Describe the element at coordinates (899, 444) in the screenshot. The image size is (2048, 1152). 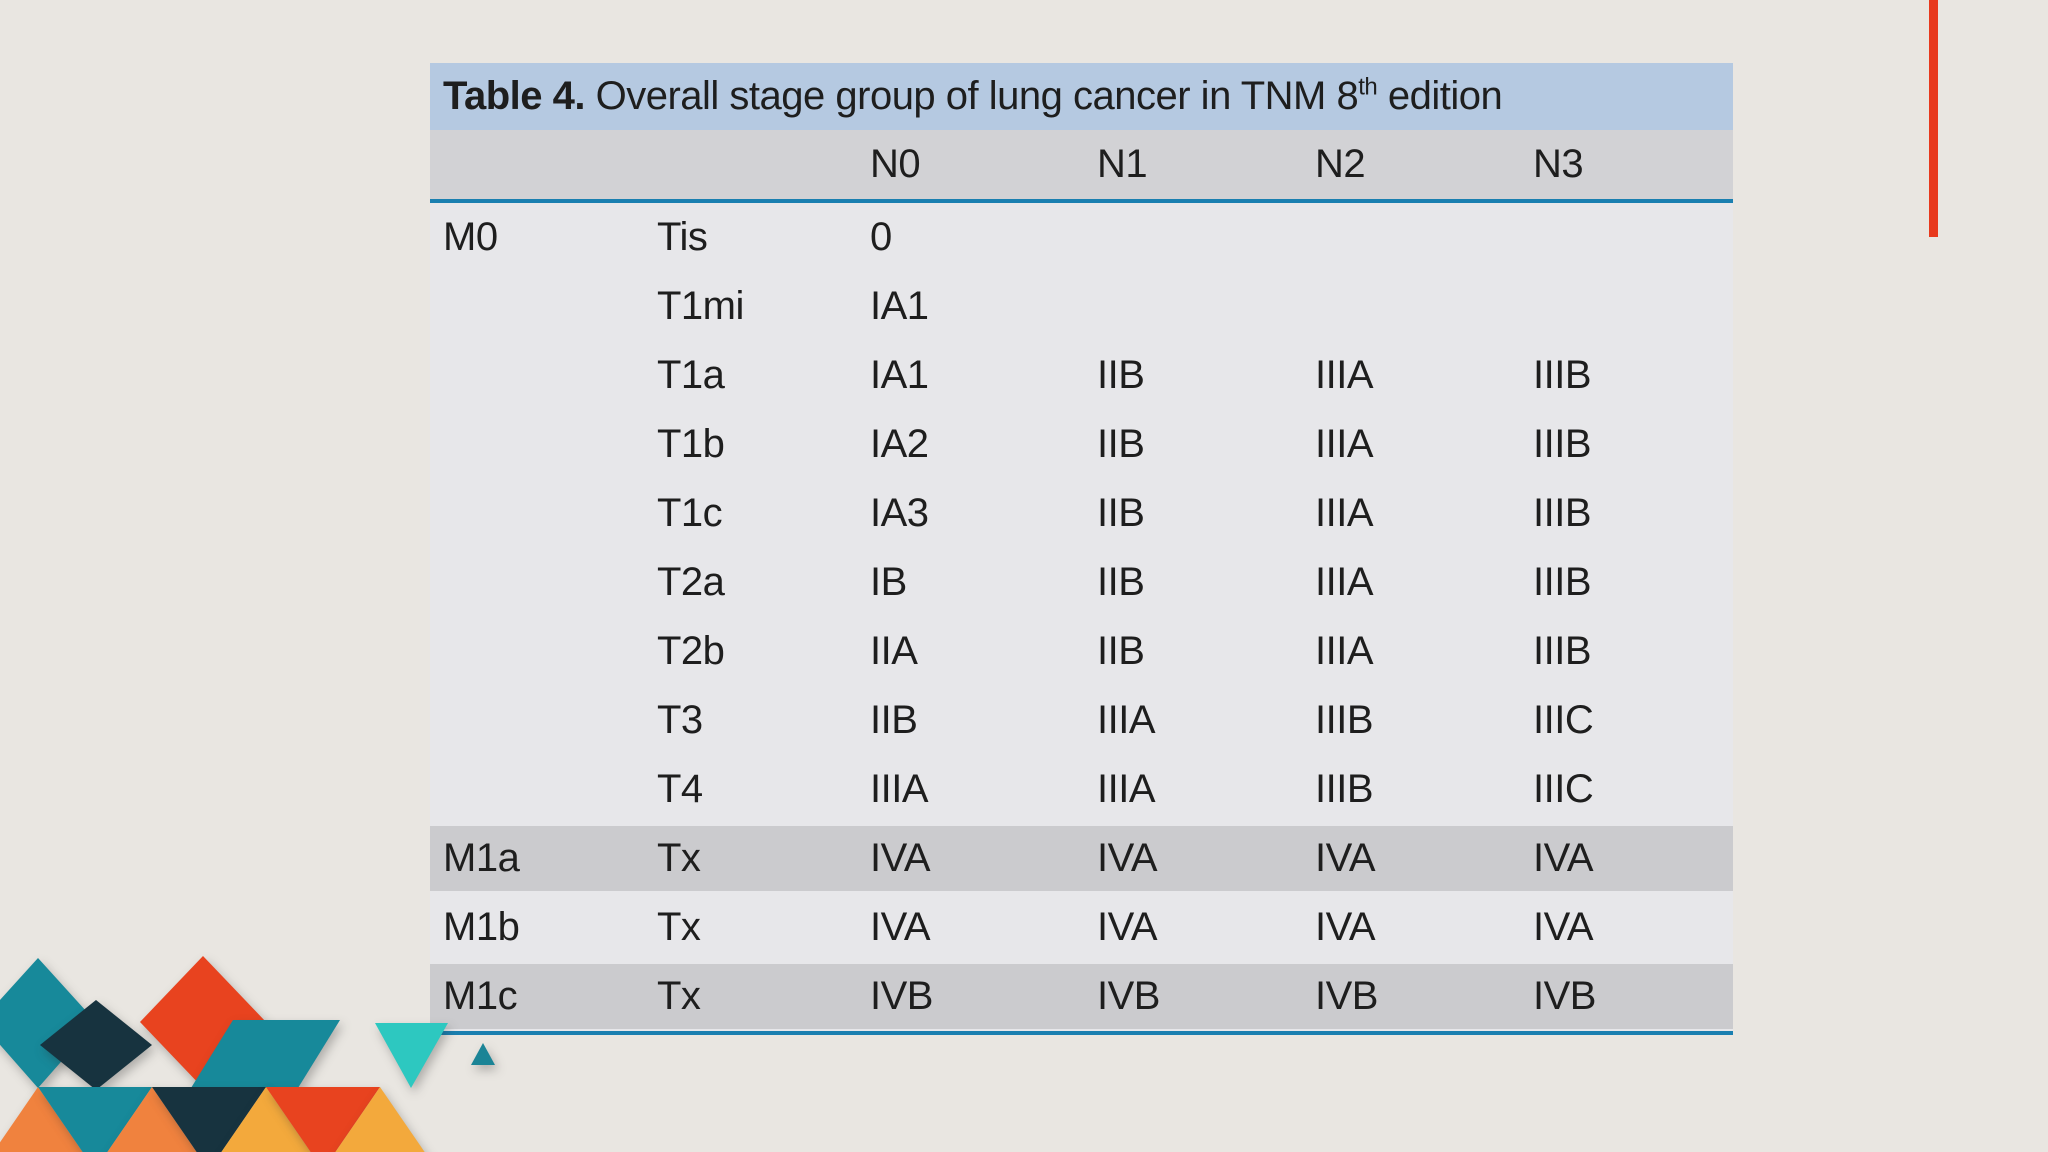
I see `table-cell: IA2` at that location.